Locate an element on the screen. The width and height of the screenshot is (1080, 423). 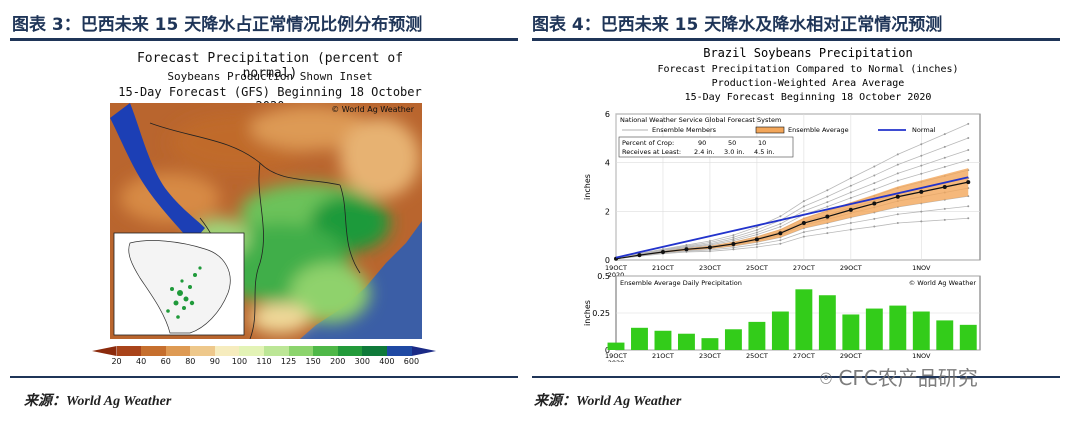
y-axis-label: inches is located at coordinates (587, 187).